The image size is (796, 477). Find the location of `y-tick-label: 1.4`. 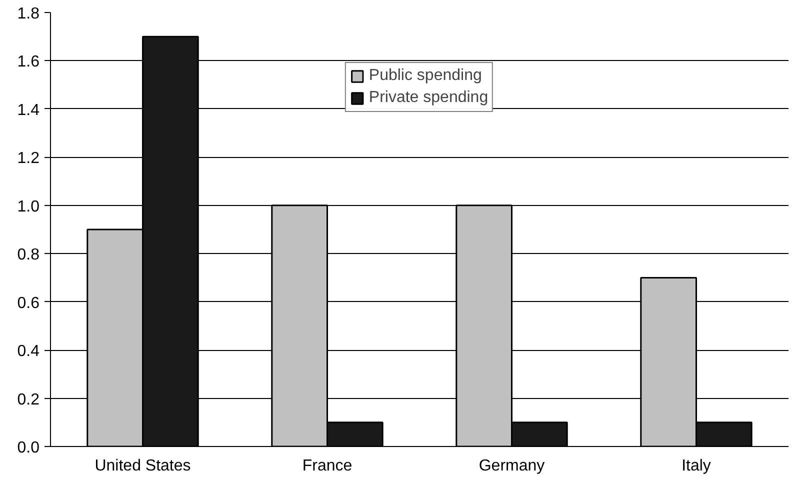

y-tick-label: 1.4 is located at coordinates (28, 110).